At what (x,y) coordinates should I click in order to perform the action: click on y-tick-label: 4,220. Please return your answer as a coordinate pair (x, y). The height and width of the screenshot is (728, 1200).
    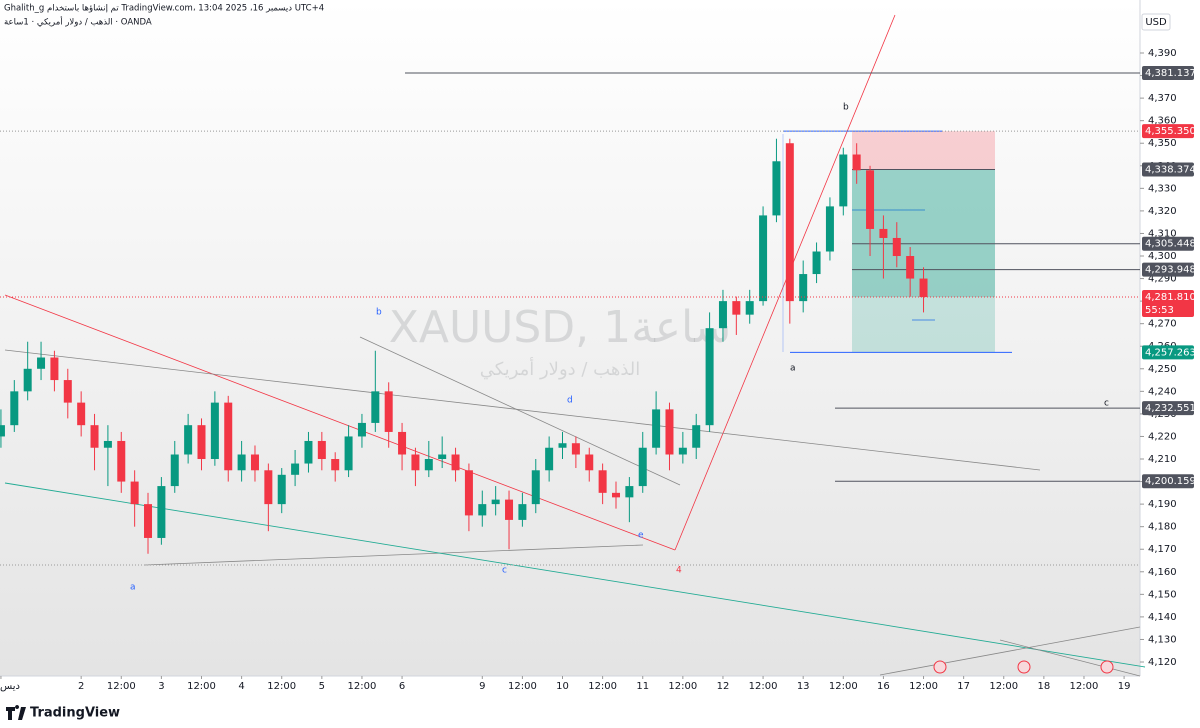
    Looking at the image, I should click on (1162, 436).